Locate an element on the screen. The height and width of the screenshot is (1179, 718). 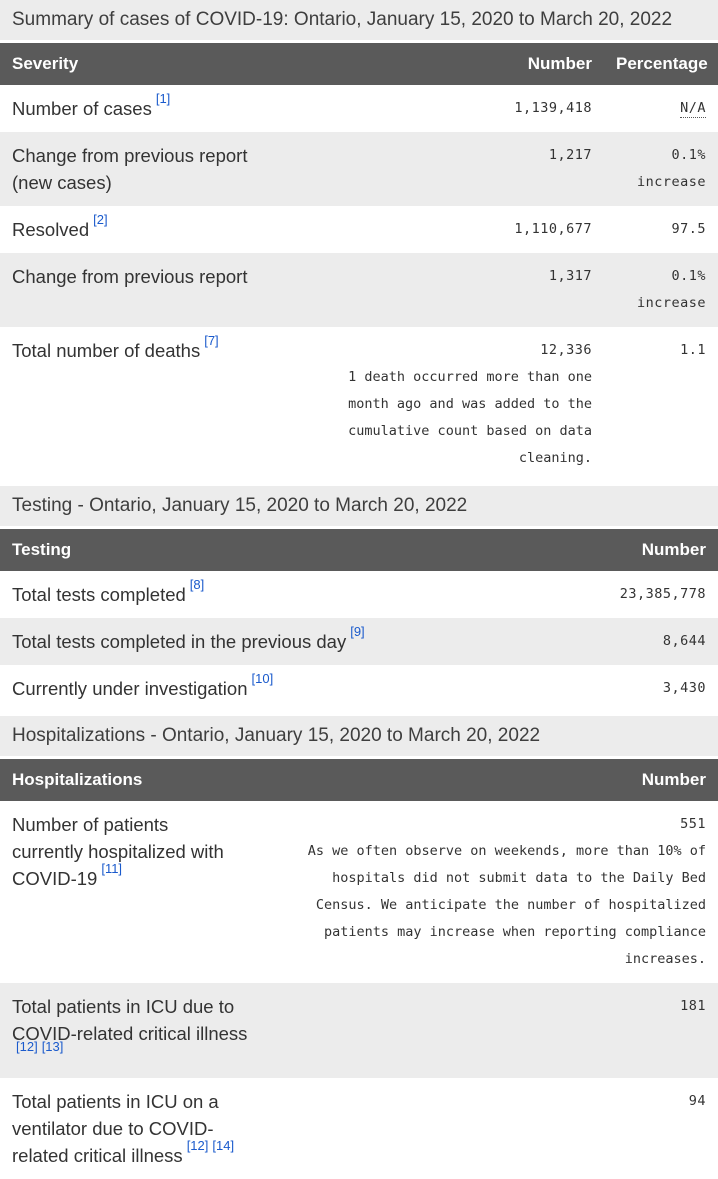
table-row: Resolved [2] 1,110,677 97.5 is located at coordinates (359, 229).